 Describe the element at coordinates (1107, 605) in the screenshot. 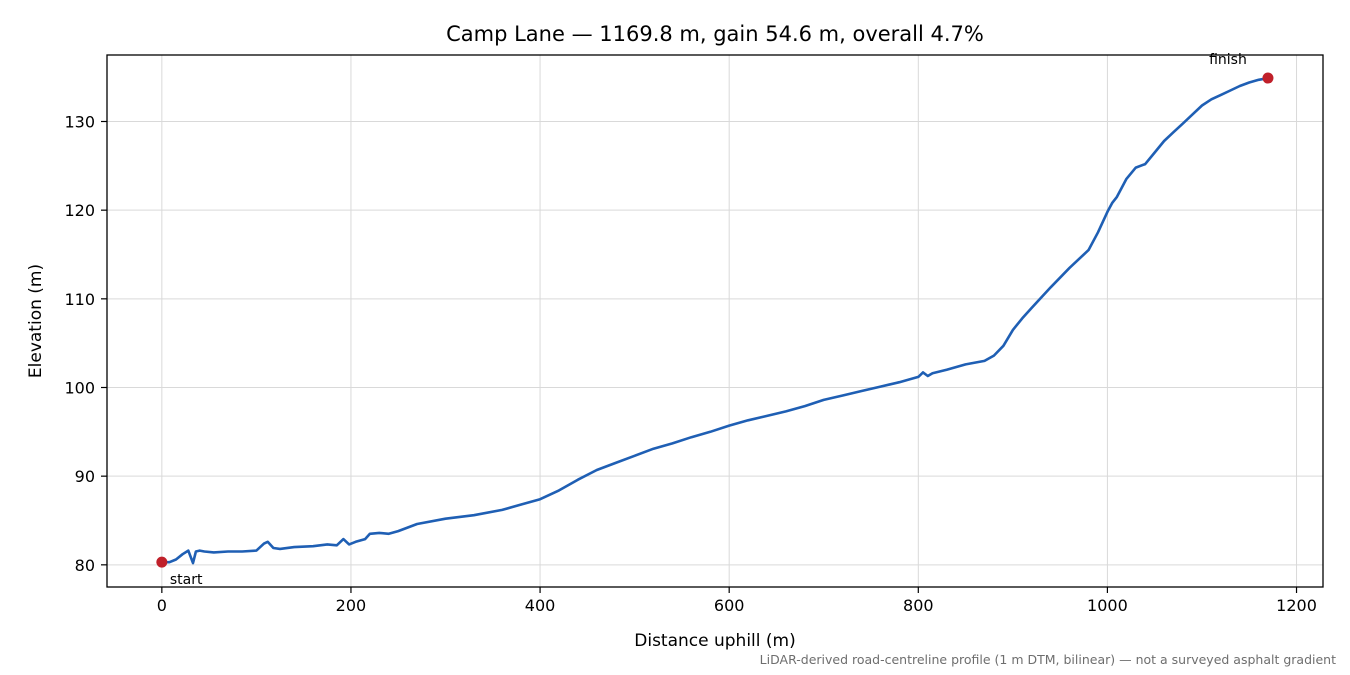

I see `x-tick-label: 1000` at that location.